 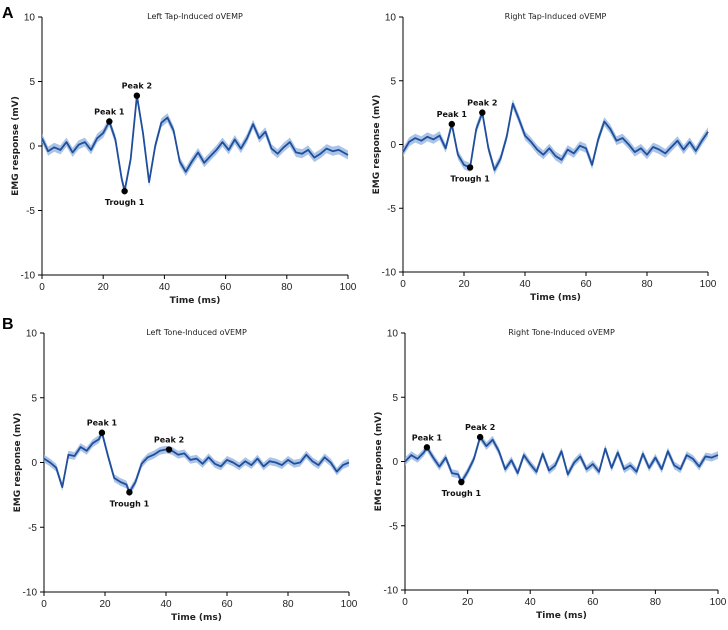 What do you see at coordinates (8, 13) in the screenshot?
I see `panel-label-a: A` at bounding box center [8, 13].